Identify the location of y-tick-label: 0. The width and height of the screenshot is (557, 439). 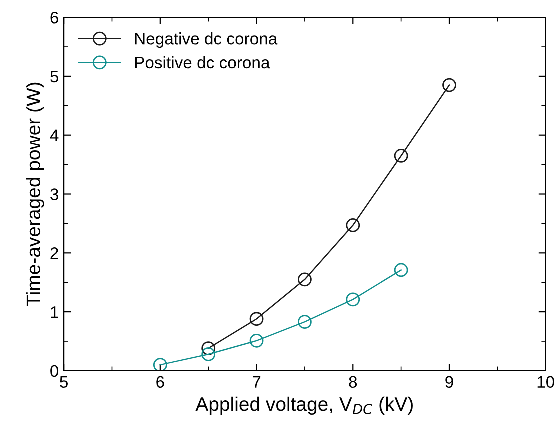
(54, 371).